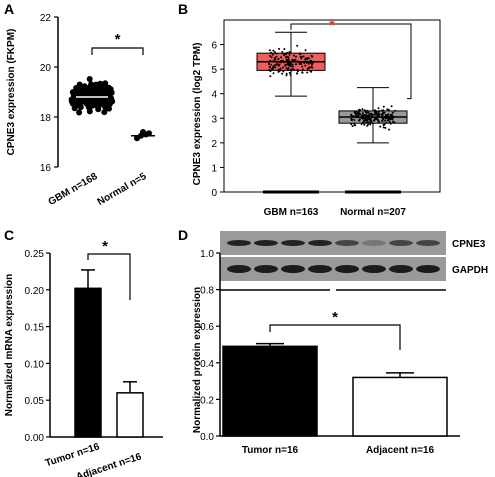 The height and width of the screenshot is (477, 495). I want to click on y-axis-label: CPNE3 expression (log2 TPM), so click(197, 114).